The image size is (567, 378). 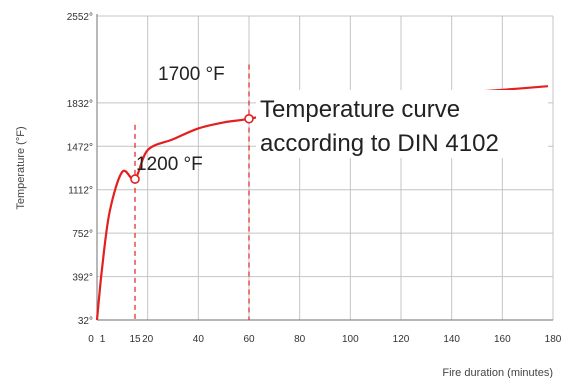 I want to click on annotation-line-2: according to DIN 4102, so click(x=379, y=143).